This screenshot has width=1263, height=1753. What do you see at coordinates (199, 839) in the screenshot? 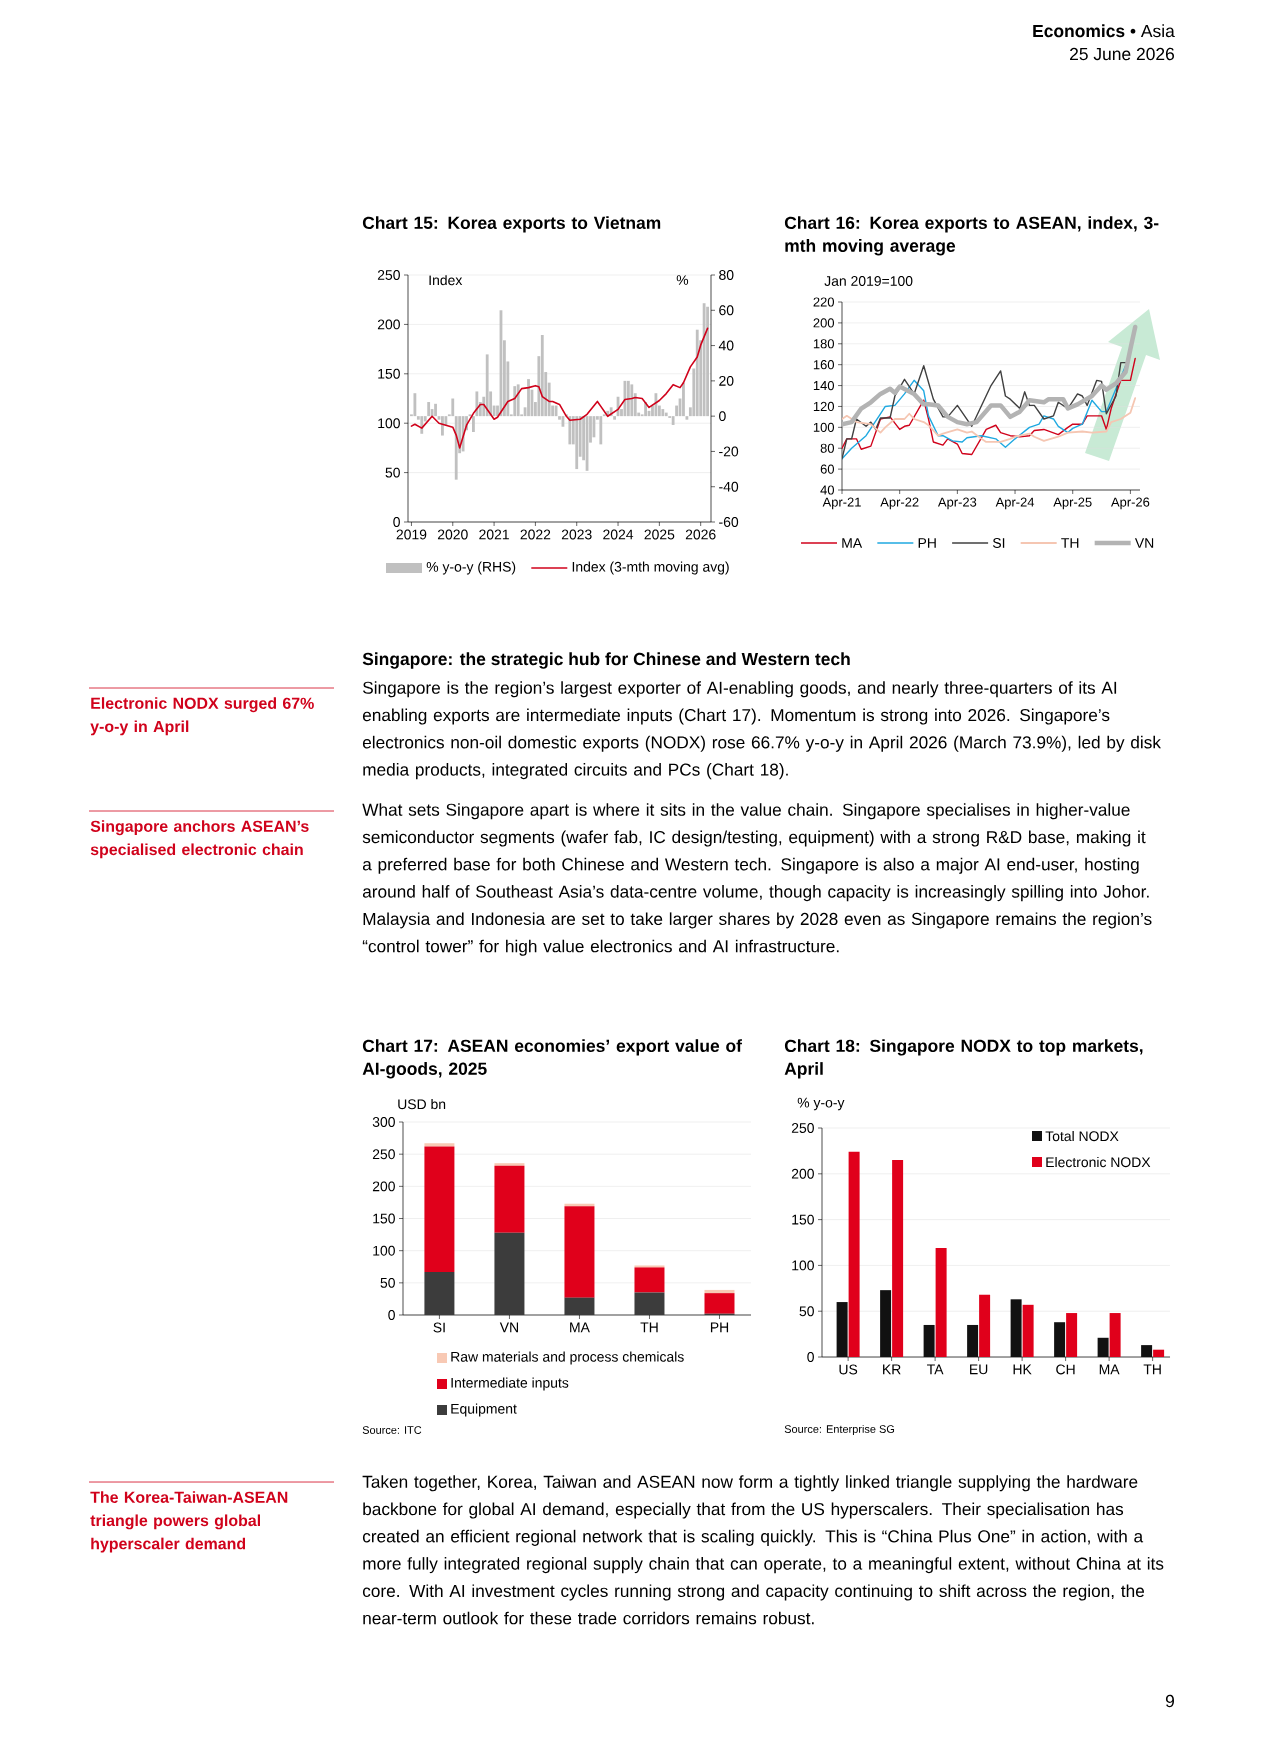
I see `text: Singapore anchors ASEAN’s specialised electronic chain` at bounding box center [199, 839].